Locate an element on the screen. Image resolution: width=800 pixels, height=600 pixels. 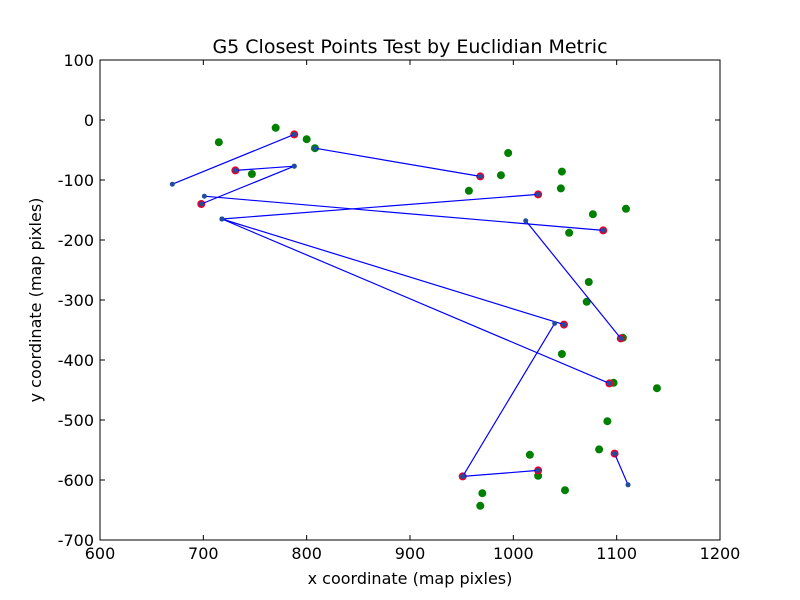
x-tick-label: 1100 is located at coordinates (616, 553).